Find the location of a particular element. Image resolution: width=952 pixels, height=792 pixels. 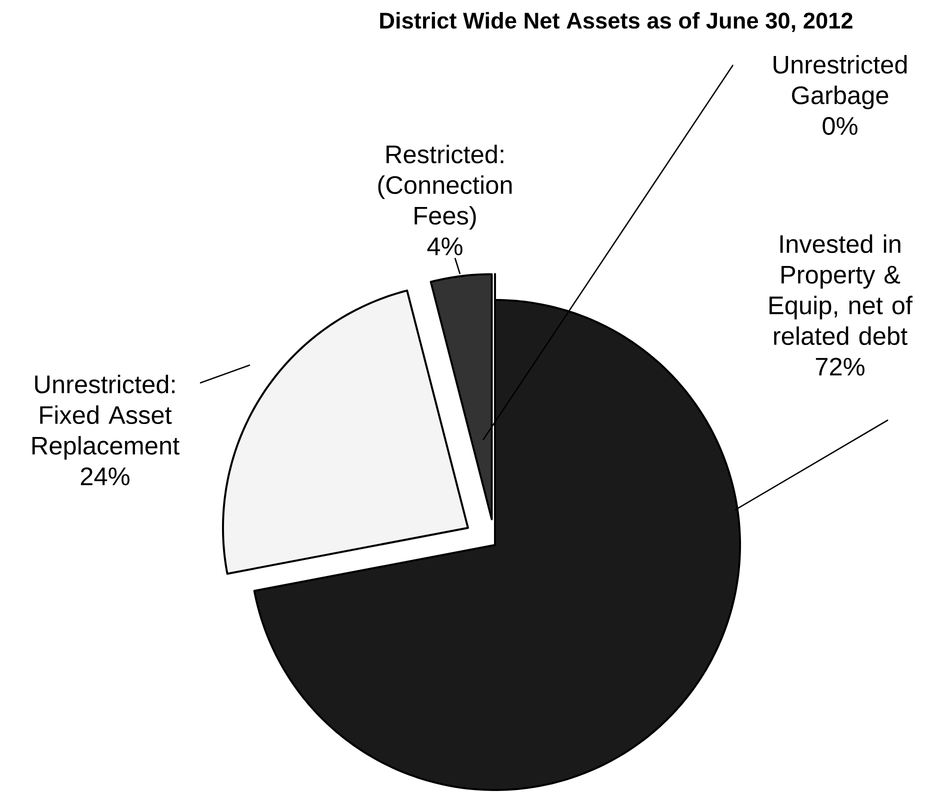

data-label: 72% is located at coordinates (840, 367).